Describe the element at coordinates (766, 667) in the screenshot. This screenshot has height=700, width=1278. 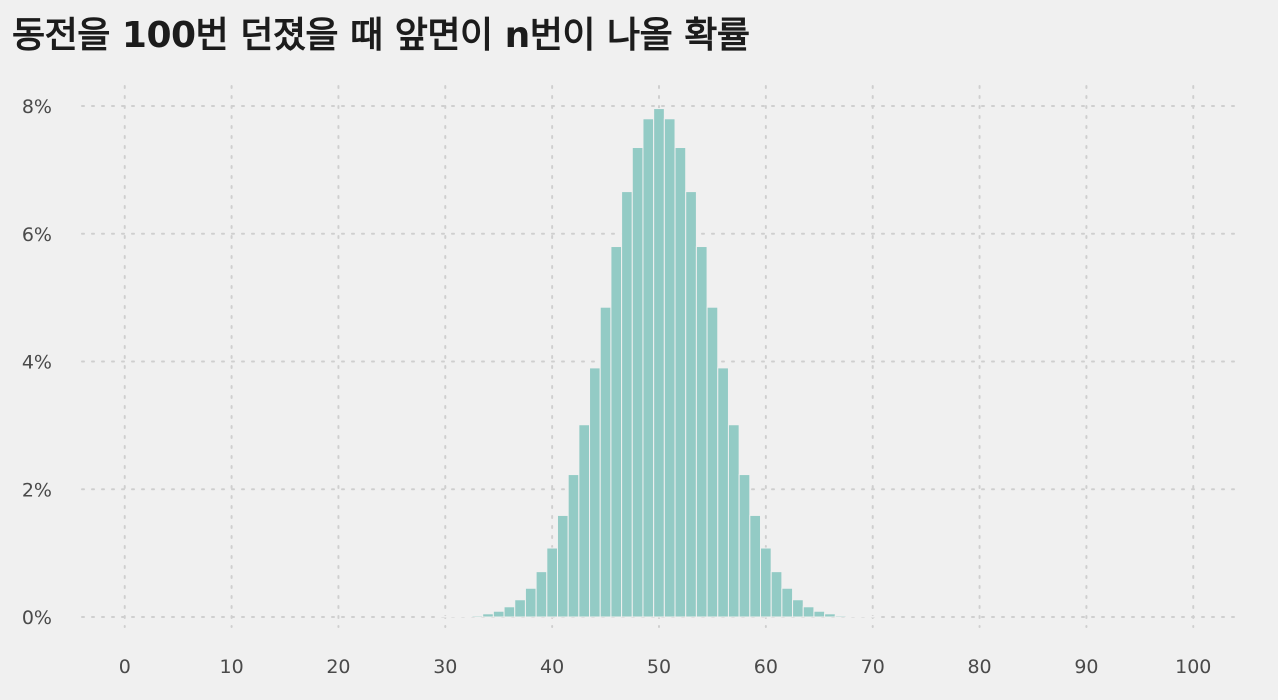
I see `x-tick-label: 60` at that location.